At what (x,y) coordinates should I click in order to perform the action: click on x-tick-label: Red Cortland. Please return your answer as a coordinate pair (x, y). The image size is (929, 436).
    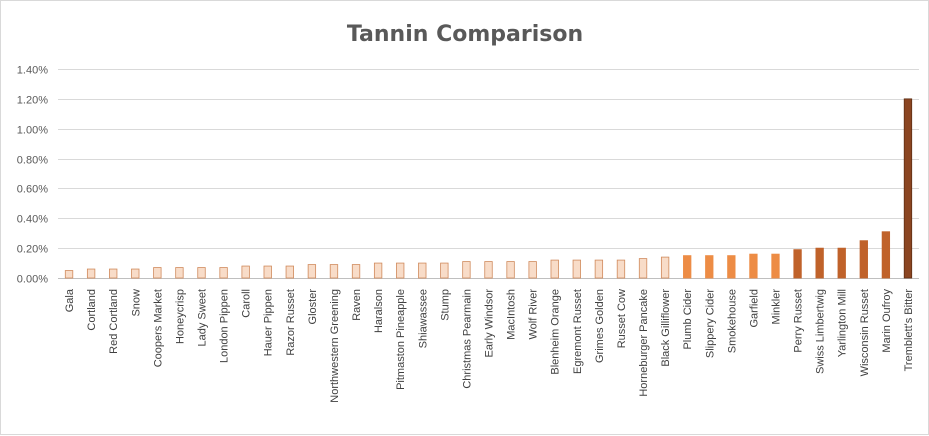
    Looking at the image, I should click on (114, 321).